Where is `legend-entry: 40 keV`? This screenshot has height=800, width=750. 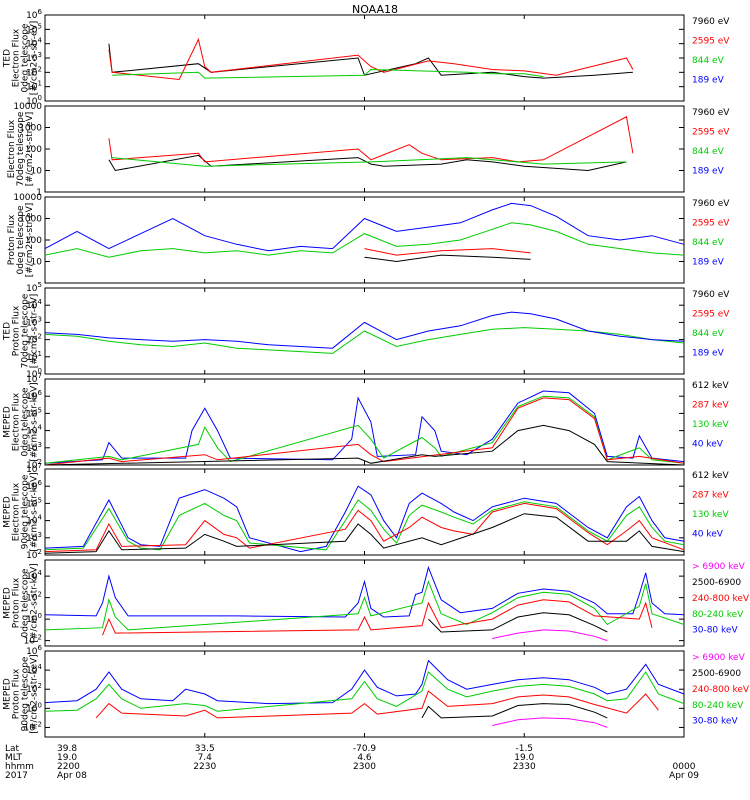 legend-entry: 40 keV is located at coordinates (708, 445).